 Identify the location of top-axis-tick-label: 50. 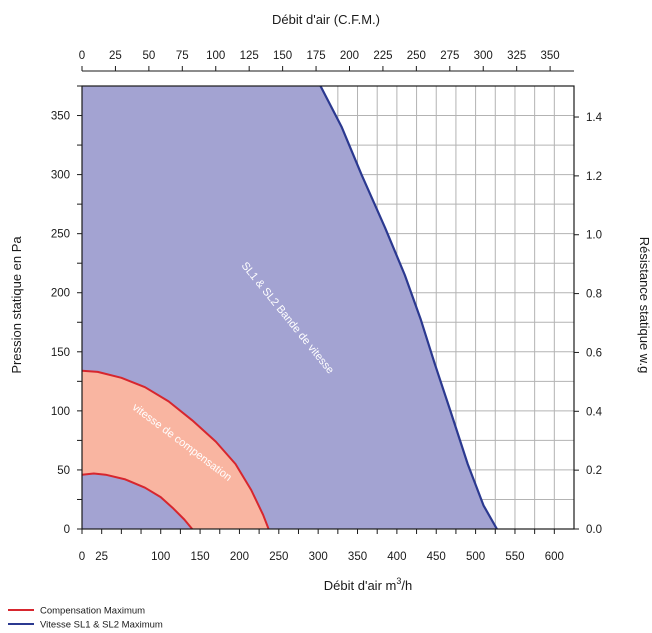
(148, 56).